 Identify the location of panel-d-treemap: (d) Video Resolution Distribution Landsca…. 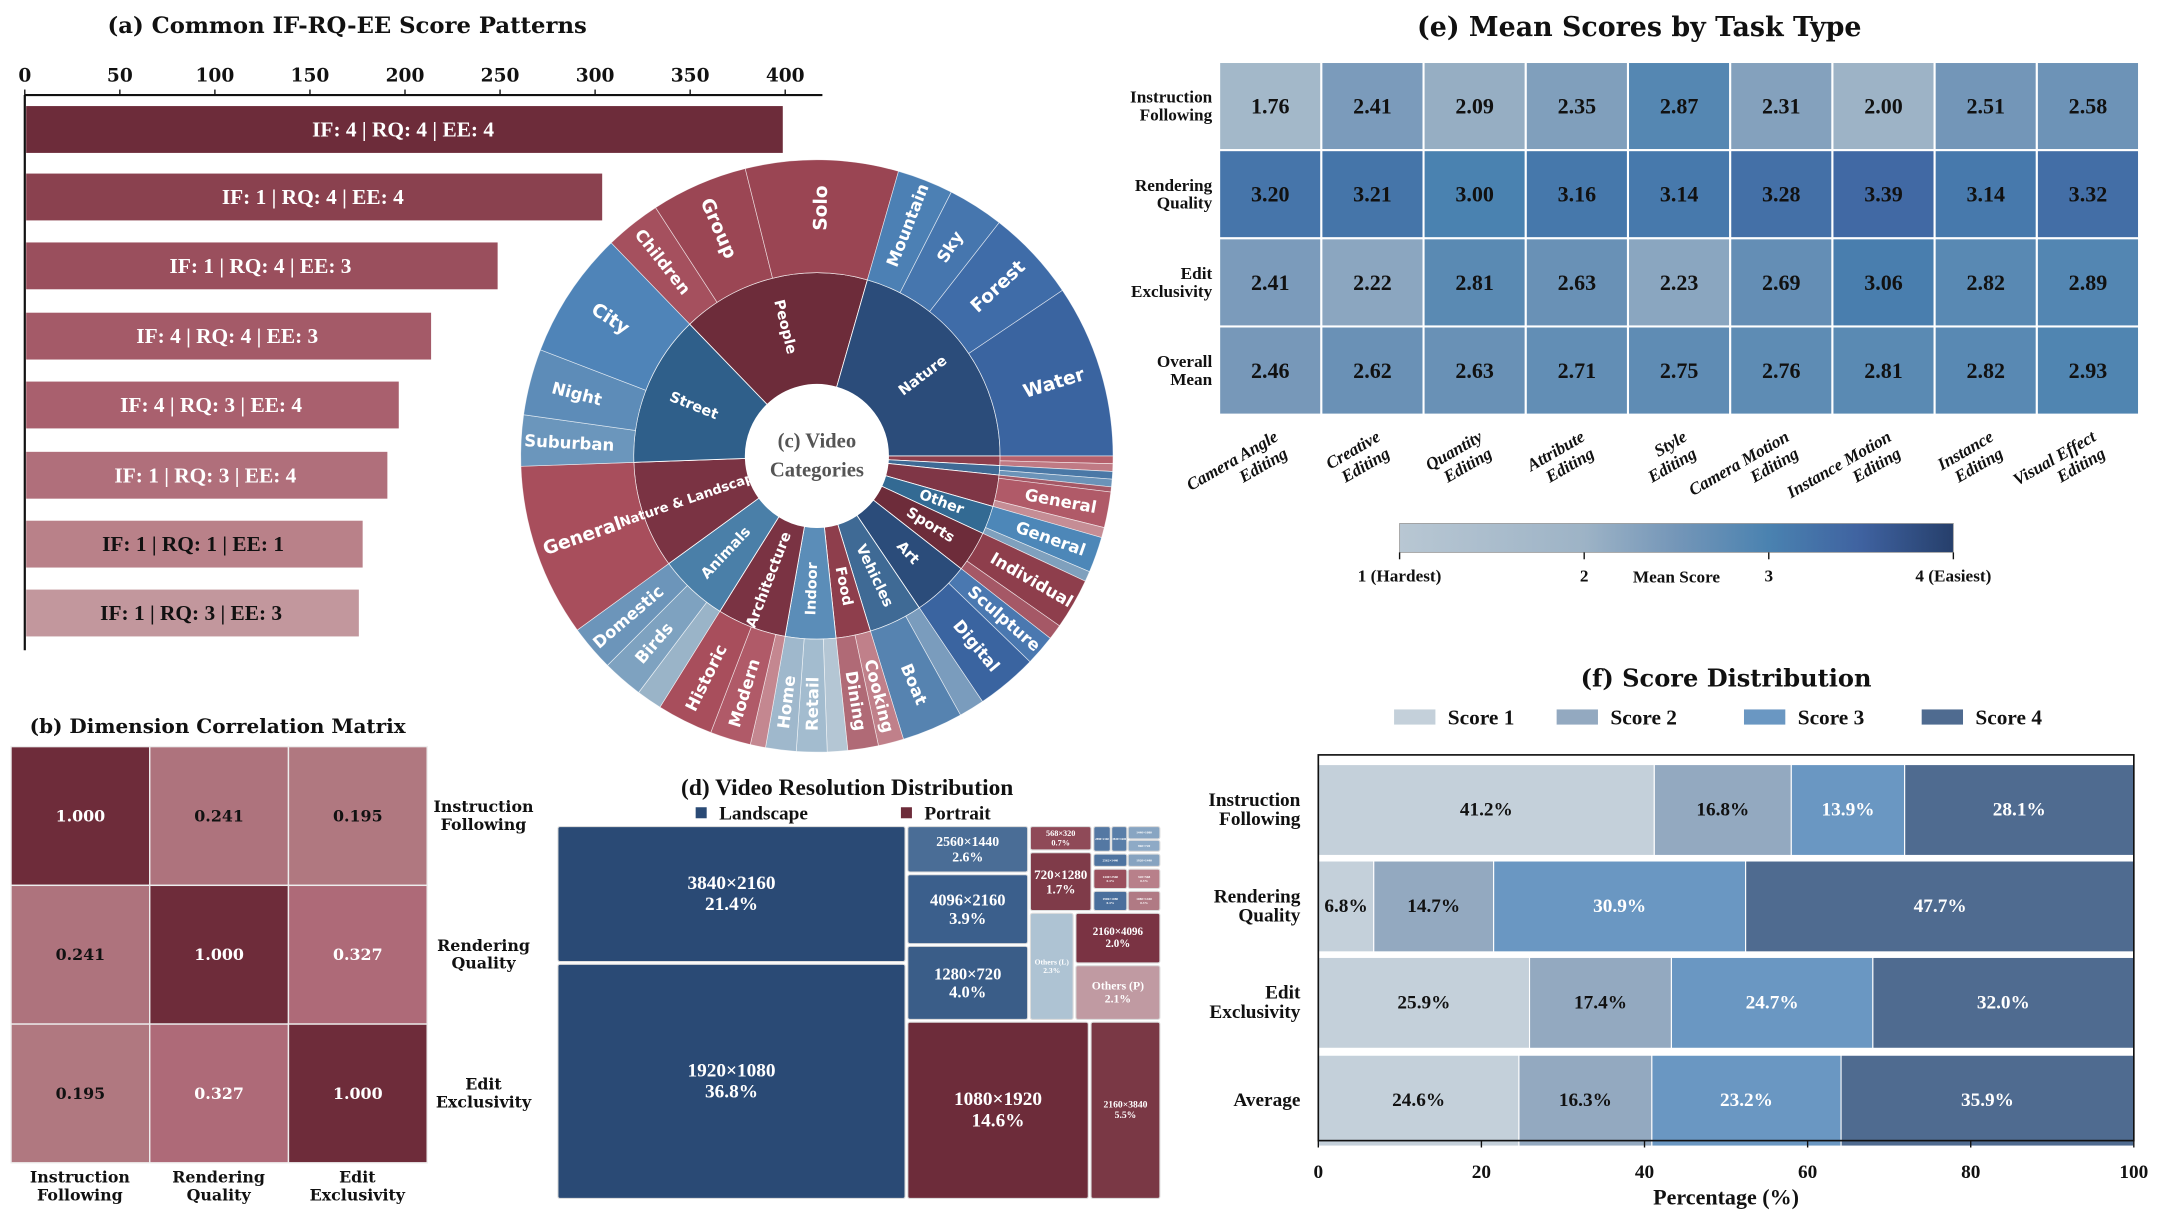
(859, 987).